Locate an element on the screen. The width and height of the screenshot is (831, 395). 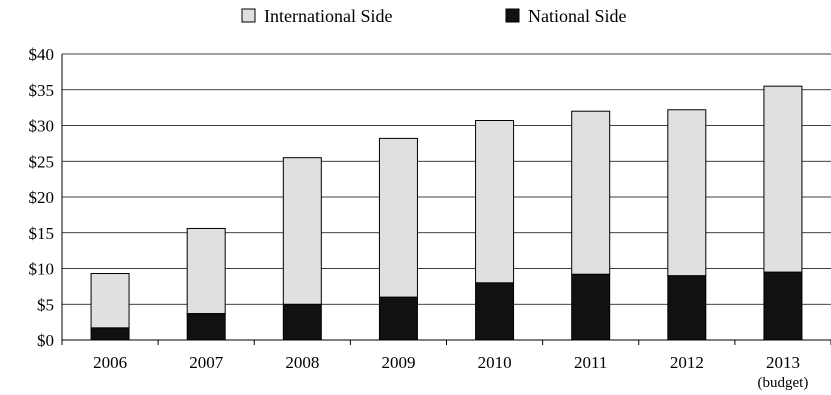
legend-swatch-international-side is located at coordinates (248, 15).